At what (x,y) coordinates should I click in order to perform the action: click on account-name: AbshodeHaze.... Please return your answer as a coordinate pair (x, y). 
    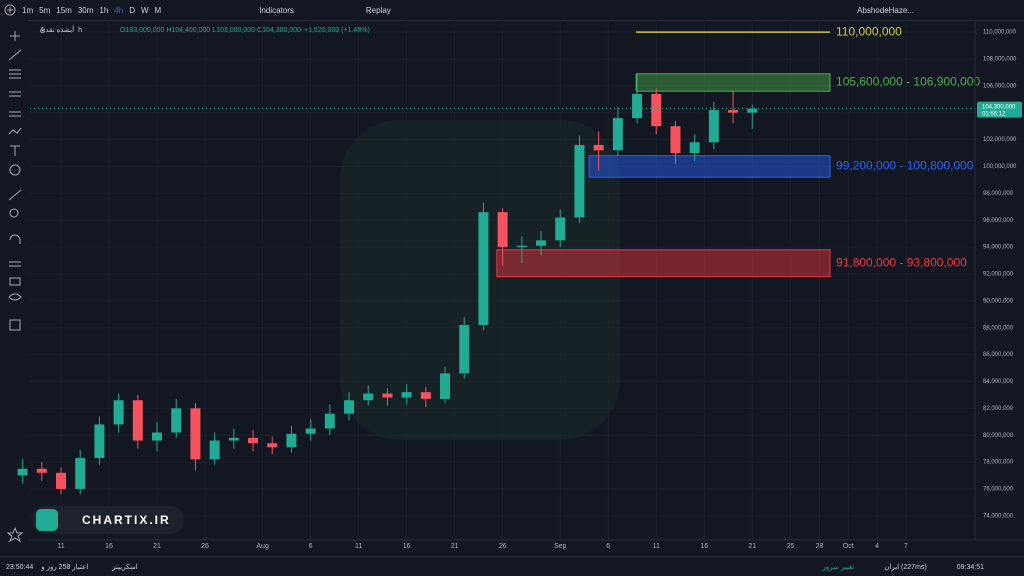
    Looking at the image, I should click on (885, 10).